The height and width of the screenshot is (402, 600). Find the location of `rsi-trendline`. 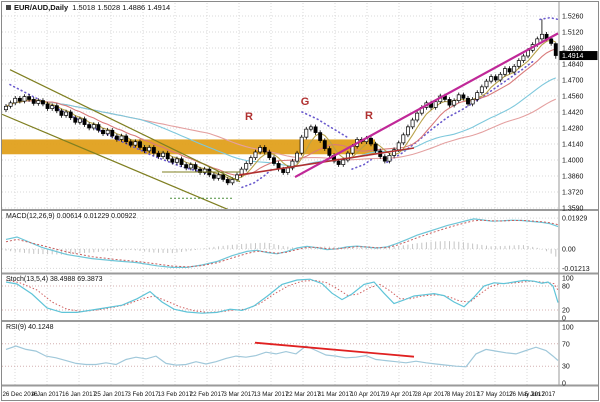

rsi-trendline is located at coordinates (334, 349).